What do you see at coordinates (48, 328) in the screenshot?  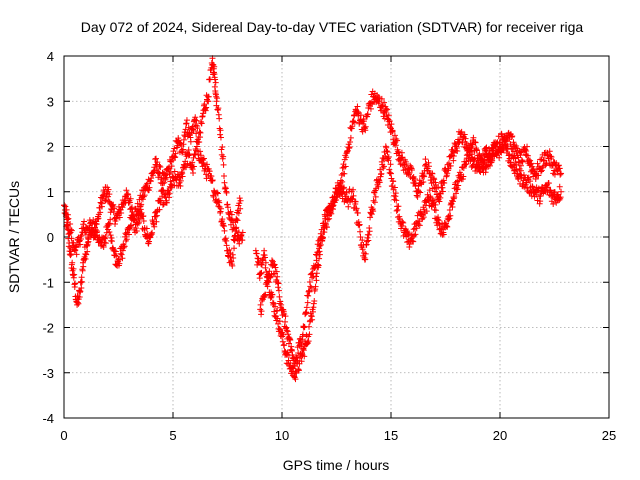 I see `y-tick-label: -2` at bounding box center [48, 328].